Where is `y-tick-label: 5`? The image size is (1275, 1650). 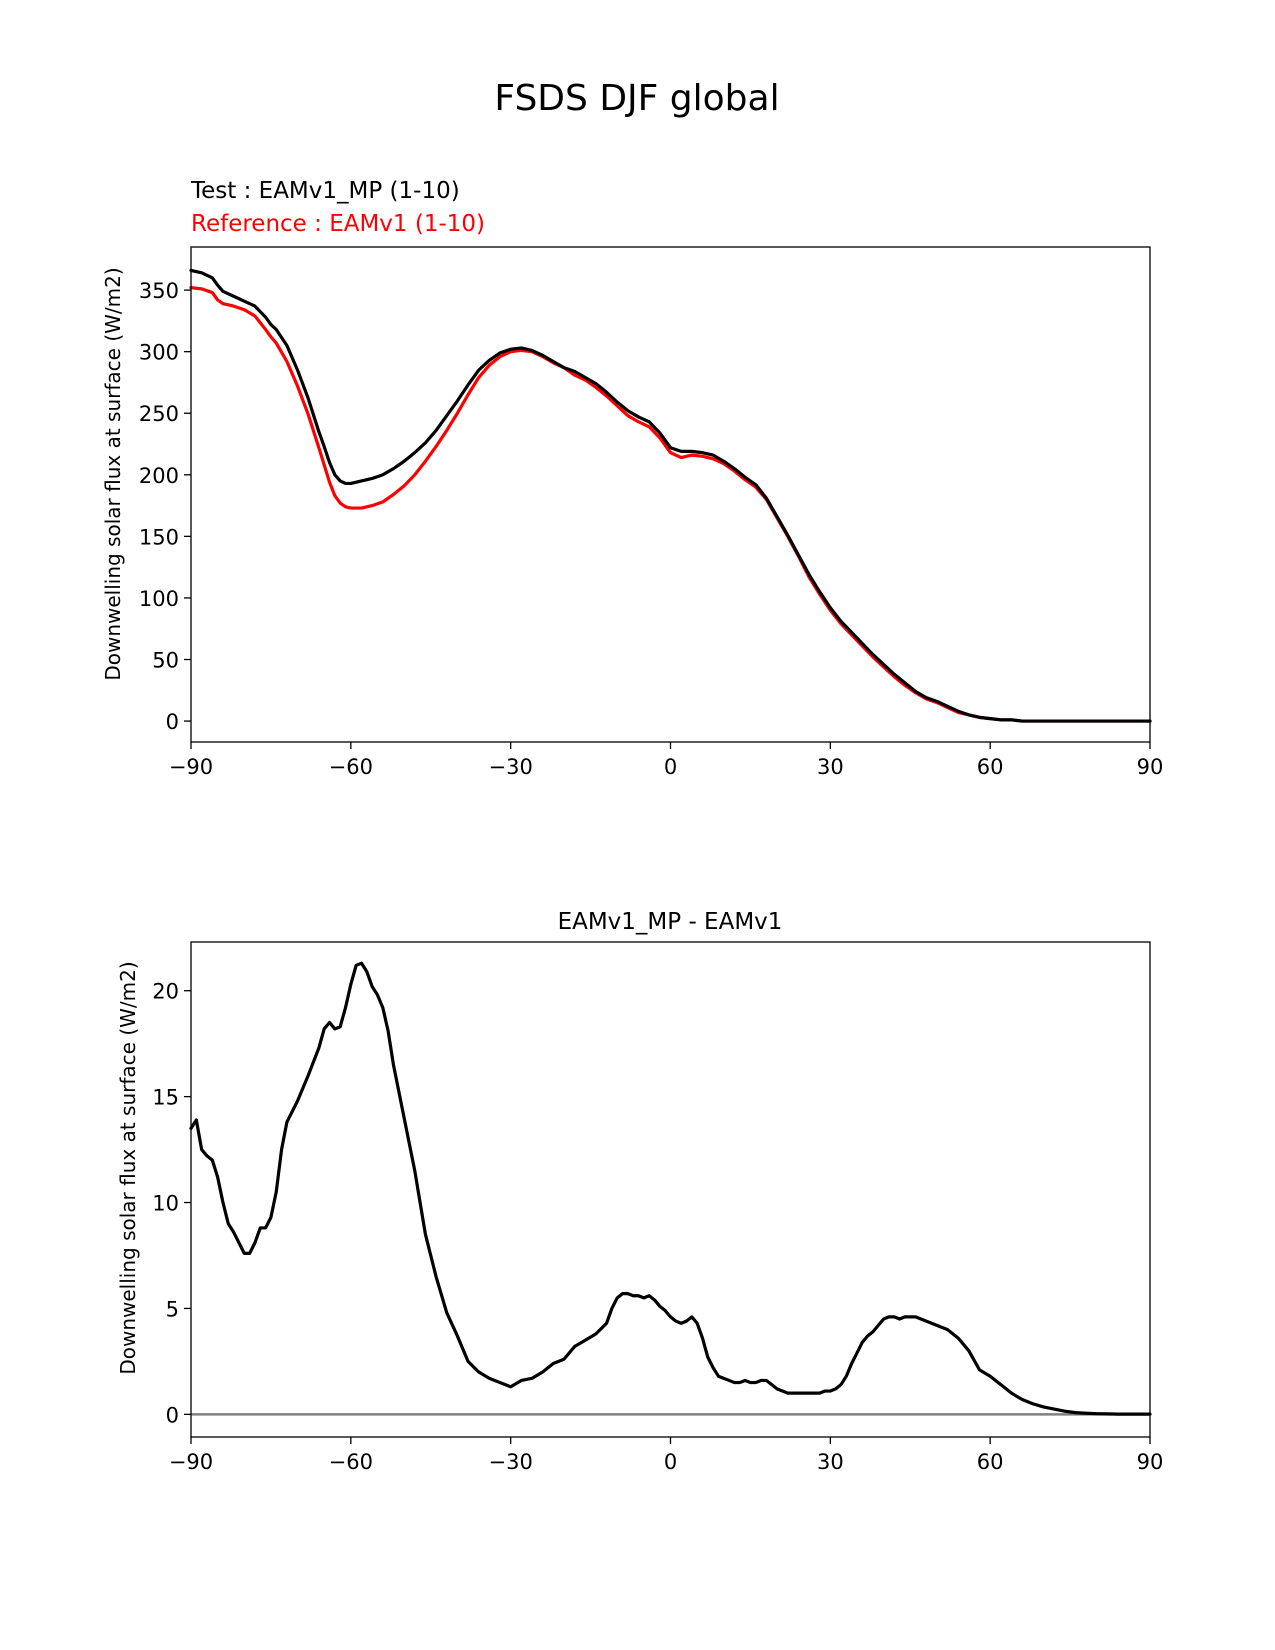 y-tick-label: 5 is located at coordinates (172, 1309).